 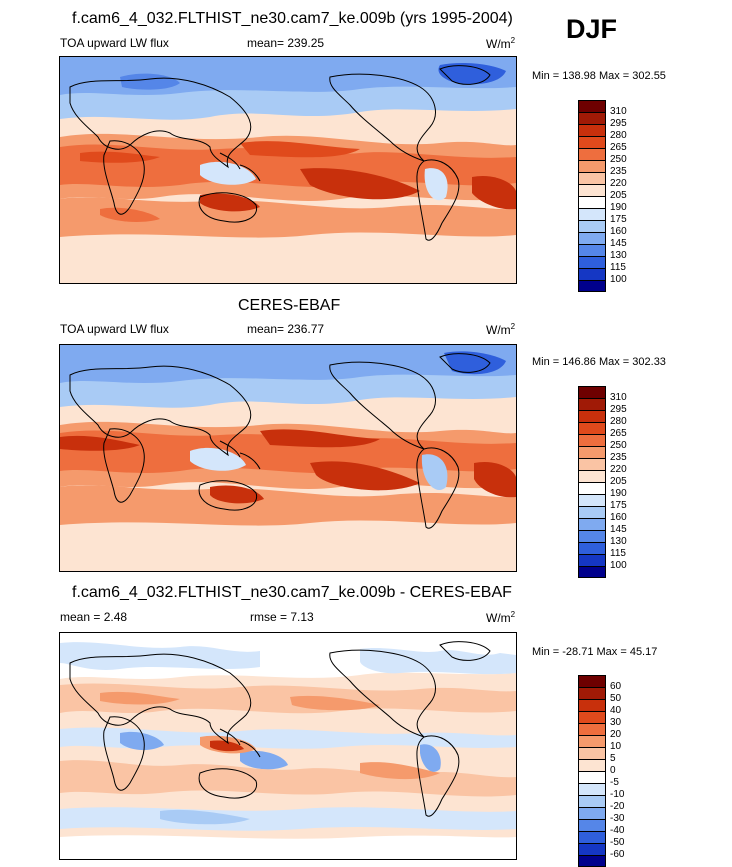 I want to click on colorbar-tick-label: 100, so click(x=618, y=565).